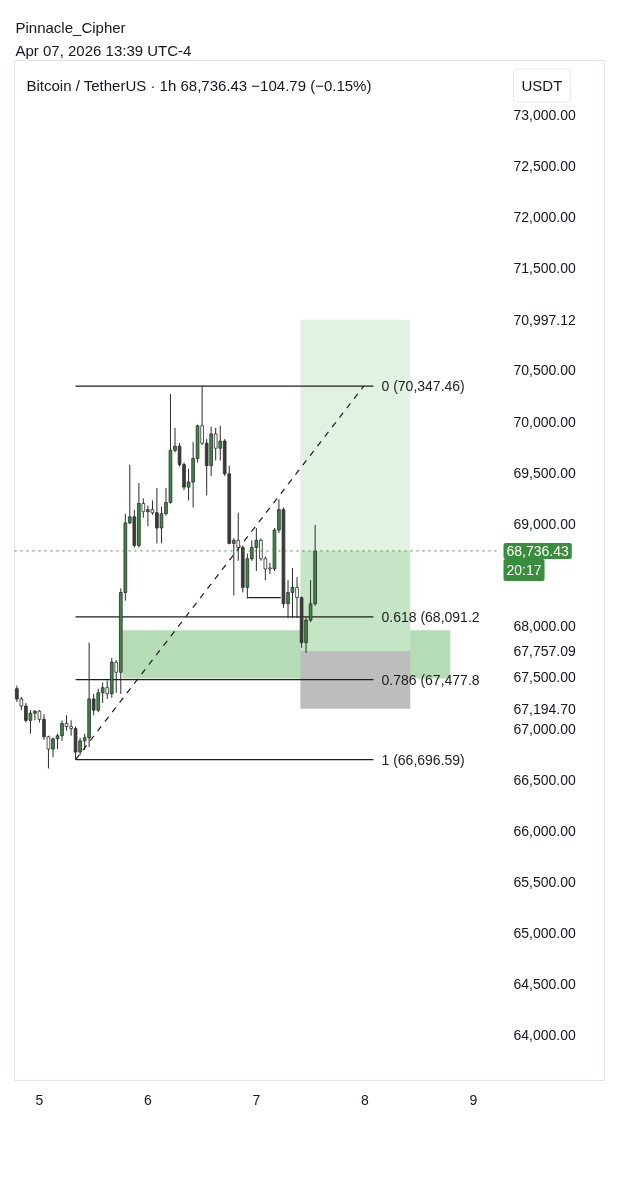  What do you see at coordinates (544, 882) in the screenshot?
I see `y-tick-label: 65,500.00` at bounding box center [544, 882].